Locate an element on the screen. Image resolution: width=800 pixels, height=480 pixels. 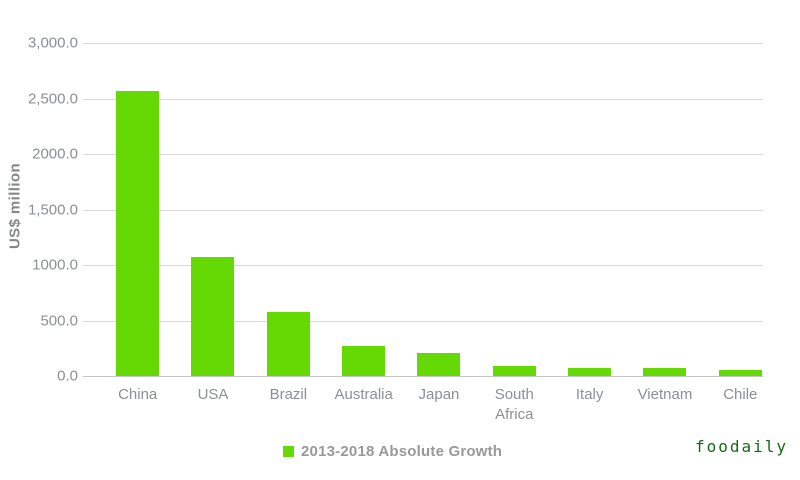
x-tick-label: Brazil is located at coordinates (288, 394).